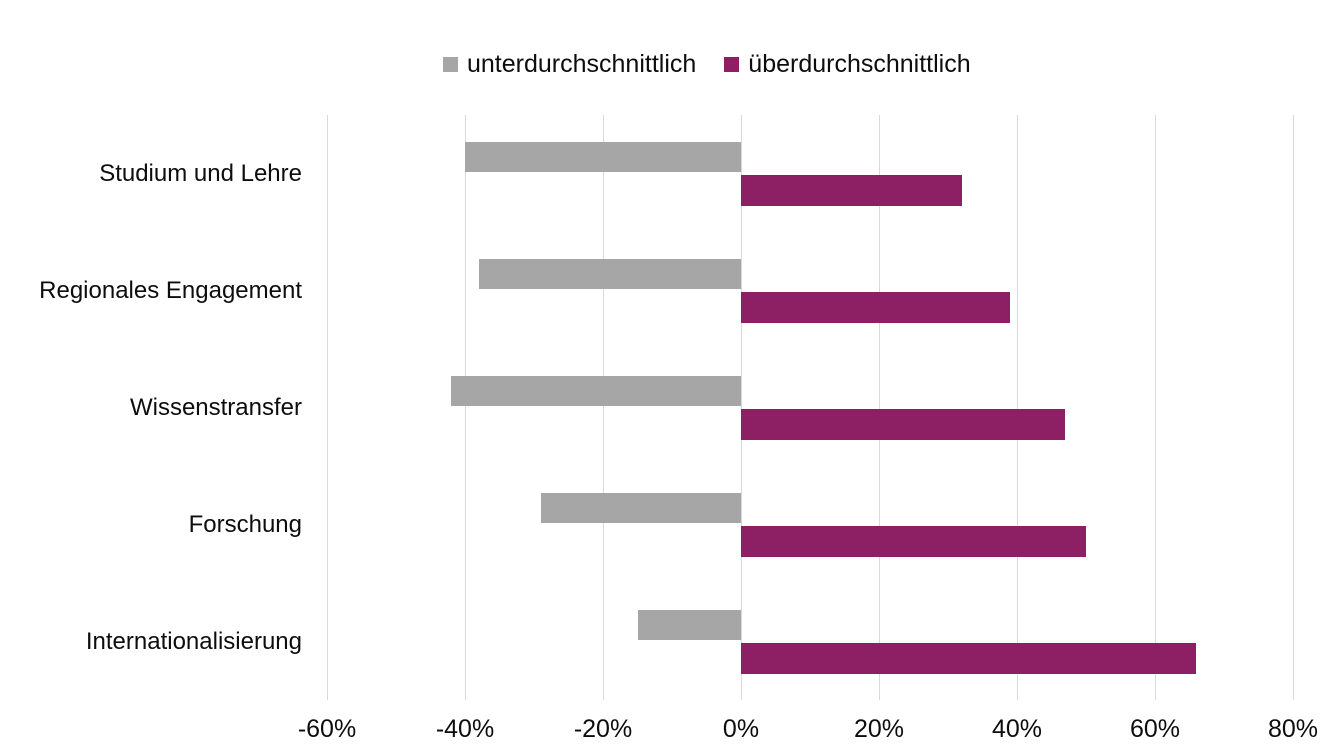 This screenshot has width=1324, height=755. What do you see at coordinates (215, 407) in the screenshot?
I see `category-label: Wissenstransfer` at bounding box center [215, 407].